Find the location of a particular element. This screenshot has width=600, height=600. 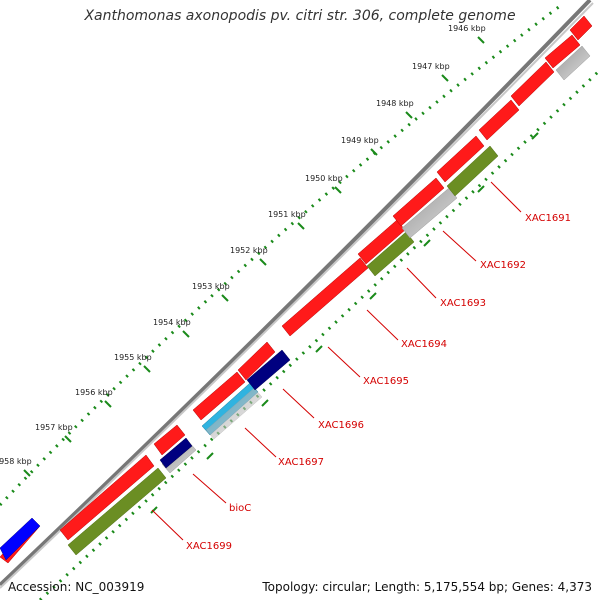

gene-label: XAC1696 is located at coordinates (341, 425).